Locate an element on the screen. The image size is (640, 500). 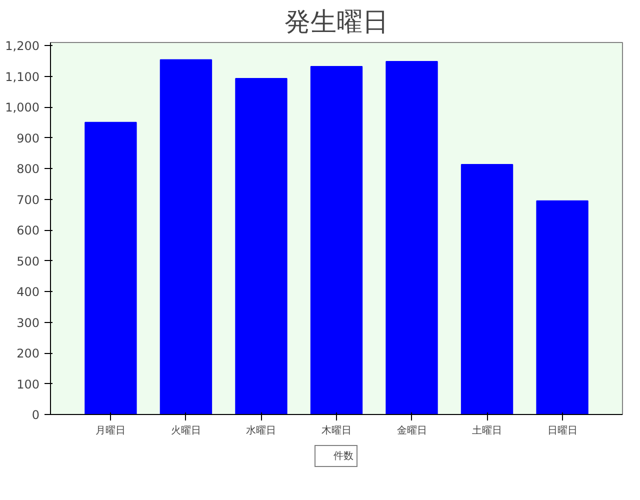
y-tick-label: 900 is located at coordinates (28, 138).